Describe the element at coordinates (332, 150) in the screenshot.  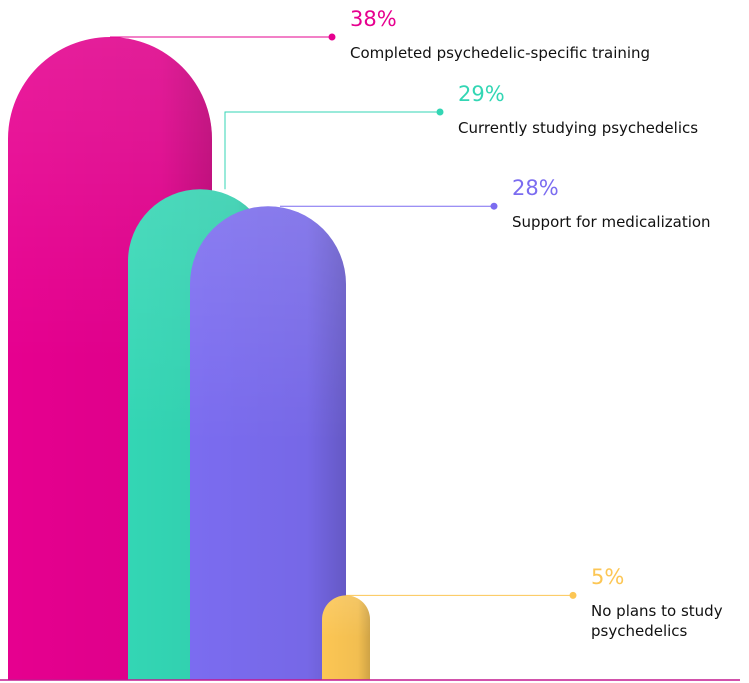
I see `callout-line` at that location.